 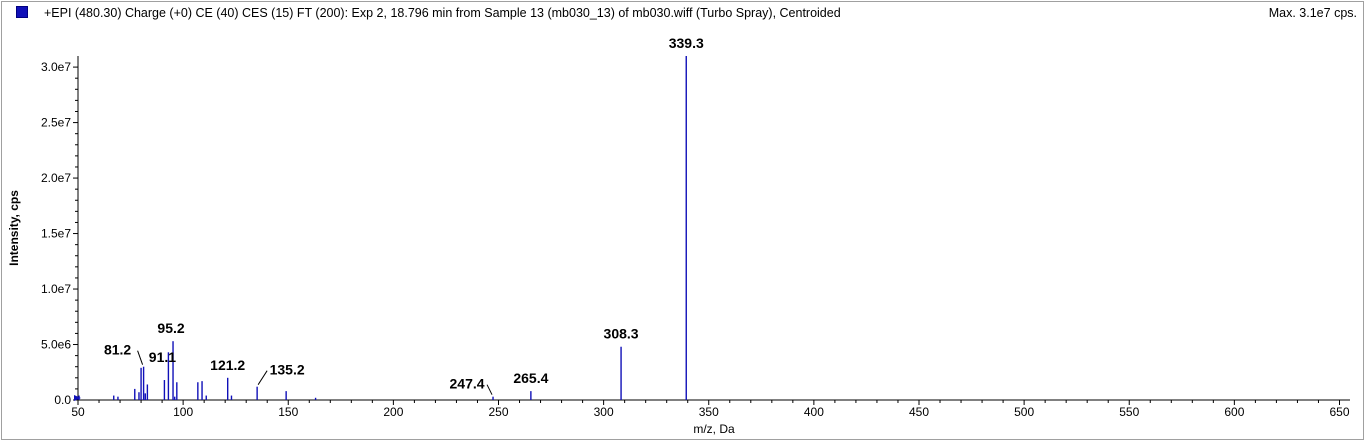 I want to click on peak-label: 81.2, so click(x=117, y=350).